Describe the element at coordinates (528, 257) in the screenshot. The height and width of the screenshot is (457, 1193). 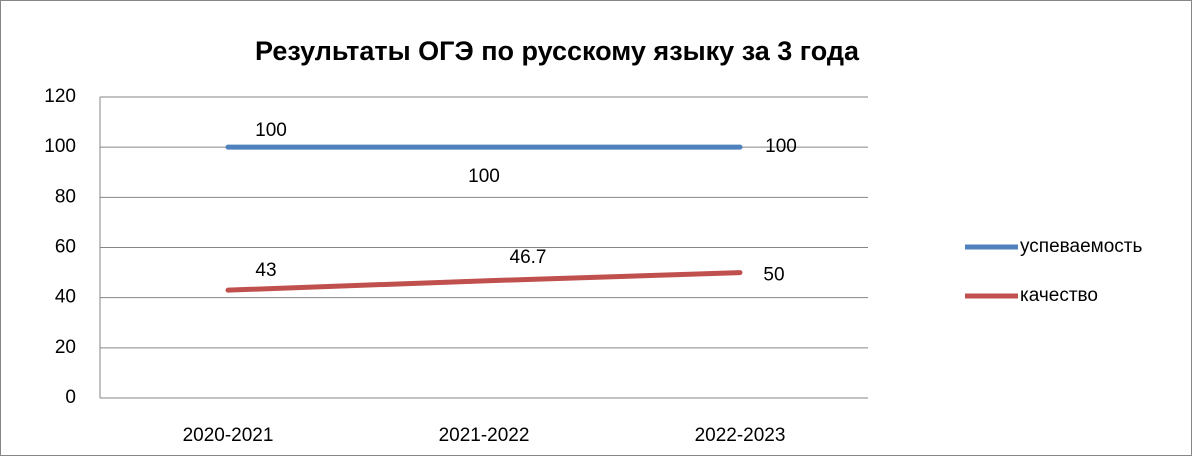
I see `data-label: 46.7` at that location.